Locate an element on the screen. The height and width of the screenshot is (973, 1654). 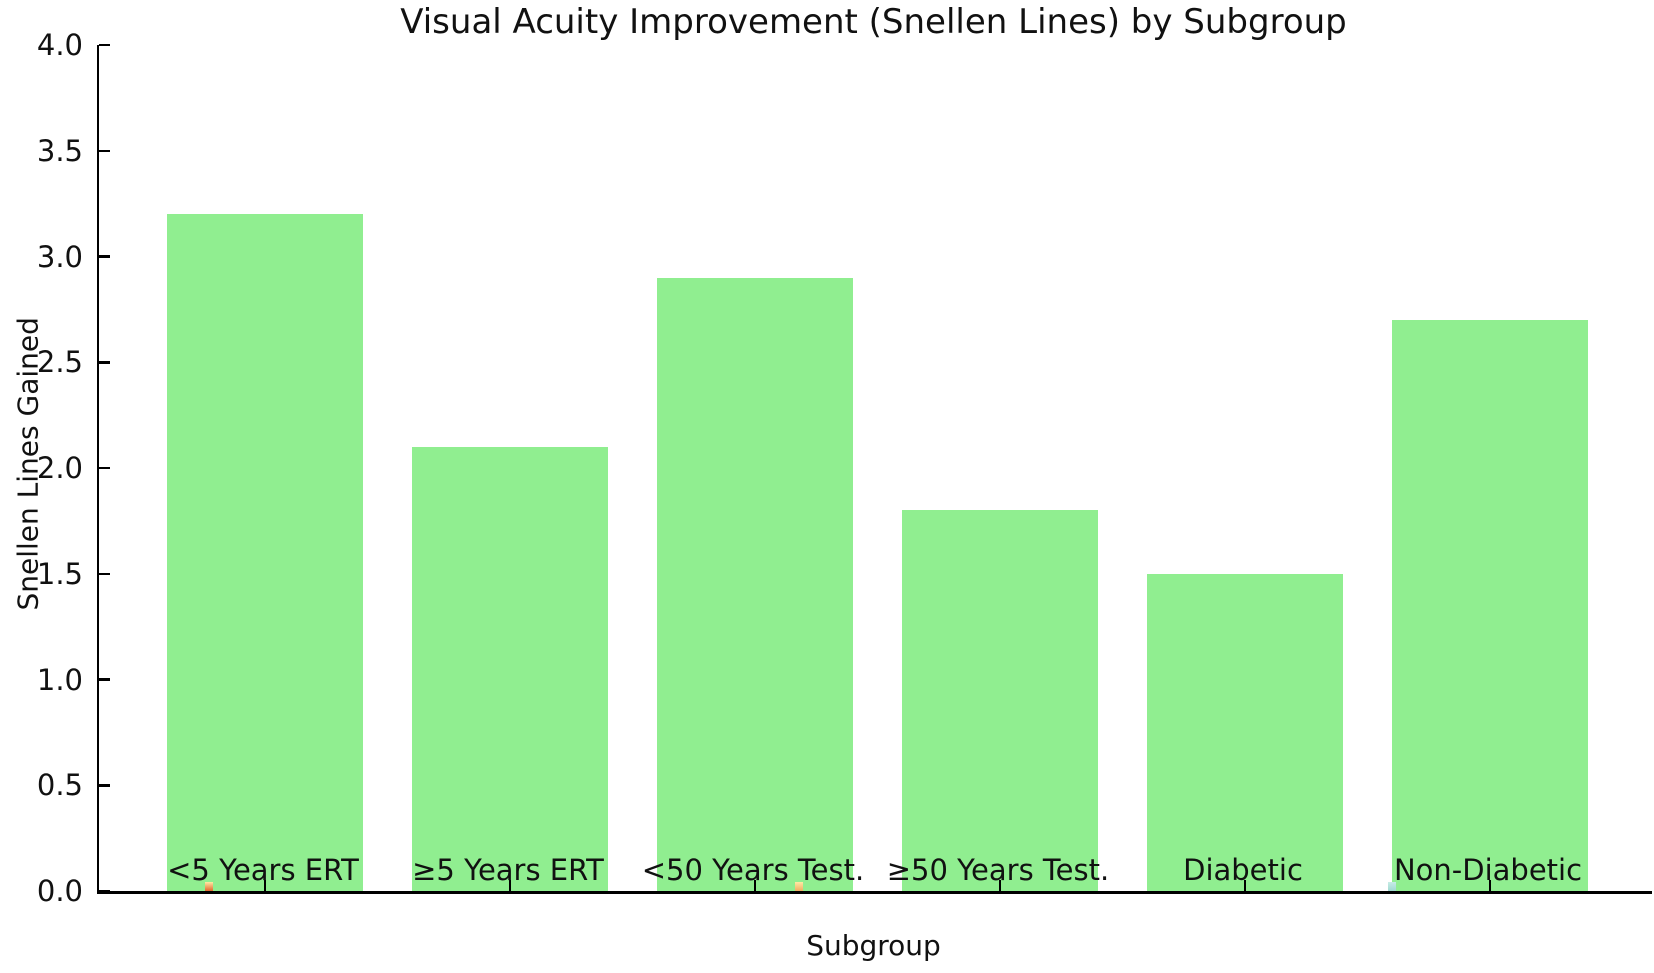
tiny-cyan-mark-bar6 is located at coordinates (1392, 886).